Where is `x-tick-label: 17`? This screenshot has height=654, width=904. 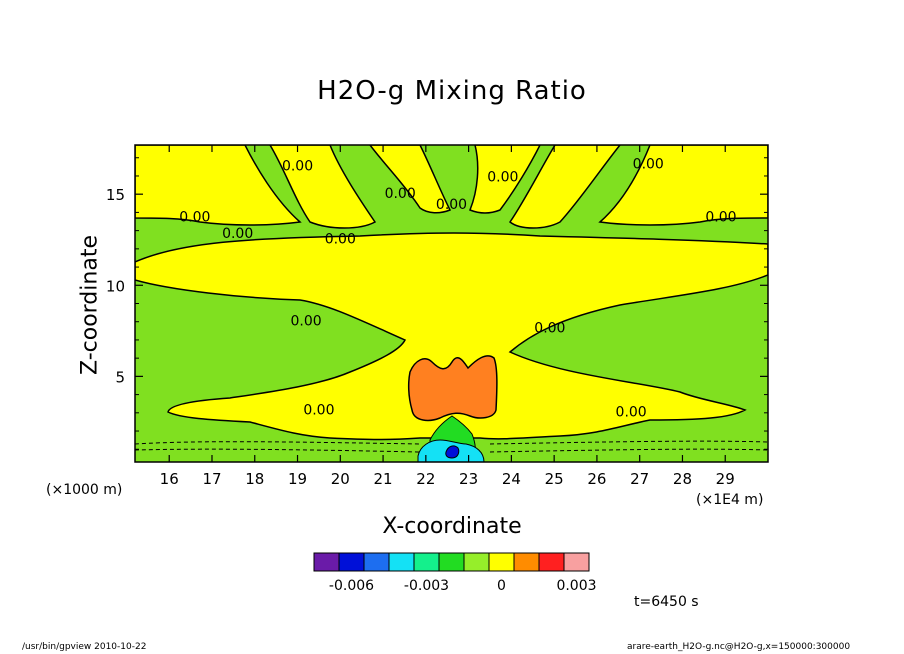 x-tick-label: 17 is located at coordinates (211, 479).